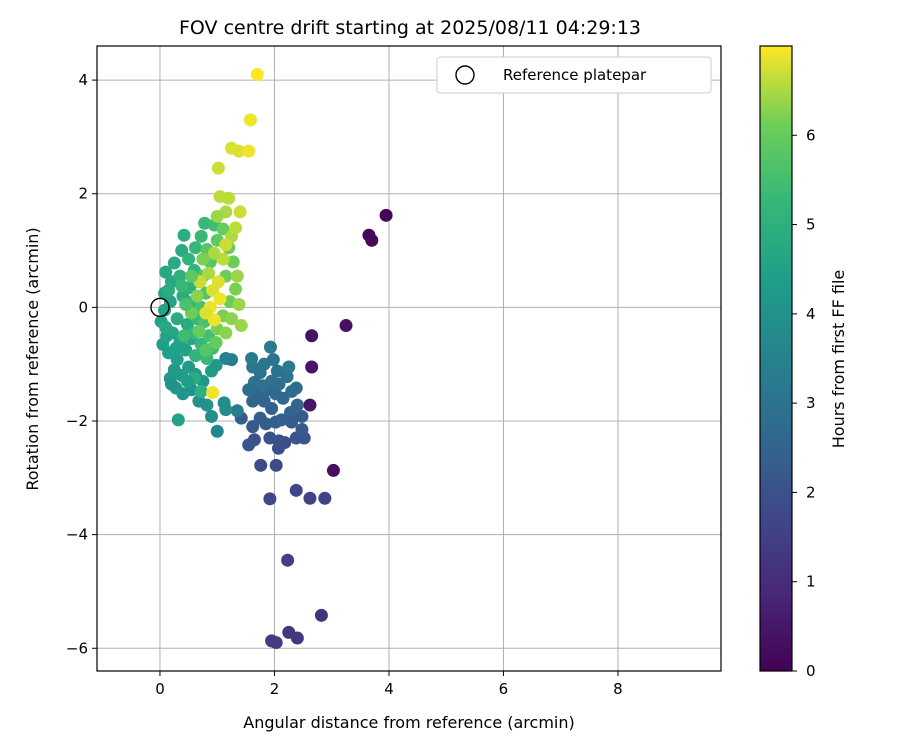 The image size is (900, 750). Describe the element at coordinates (776, 358) in the screenshot. I see `colorbar-gradient` at that location.